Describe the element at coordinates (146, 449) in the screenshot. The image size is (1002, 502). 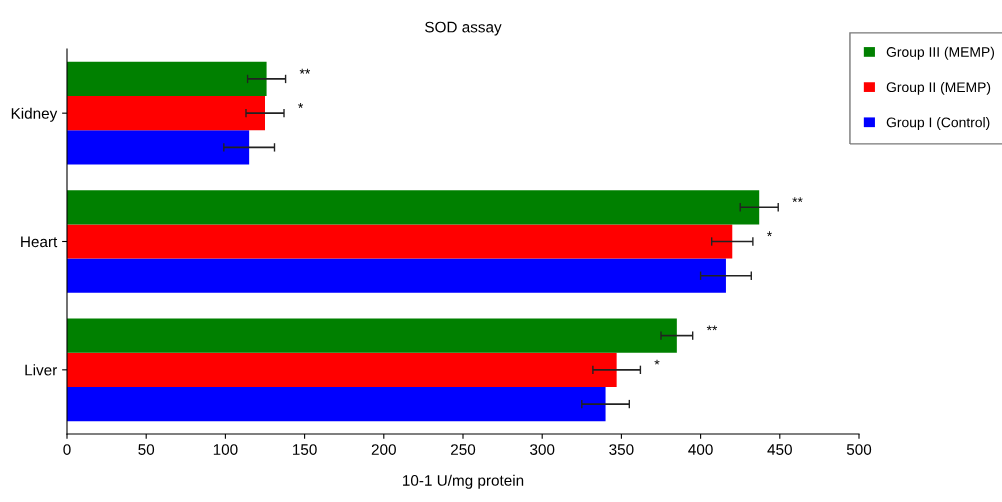
I see `x-tick-label: 50` at that location.